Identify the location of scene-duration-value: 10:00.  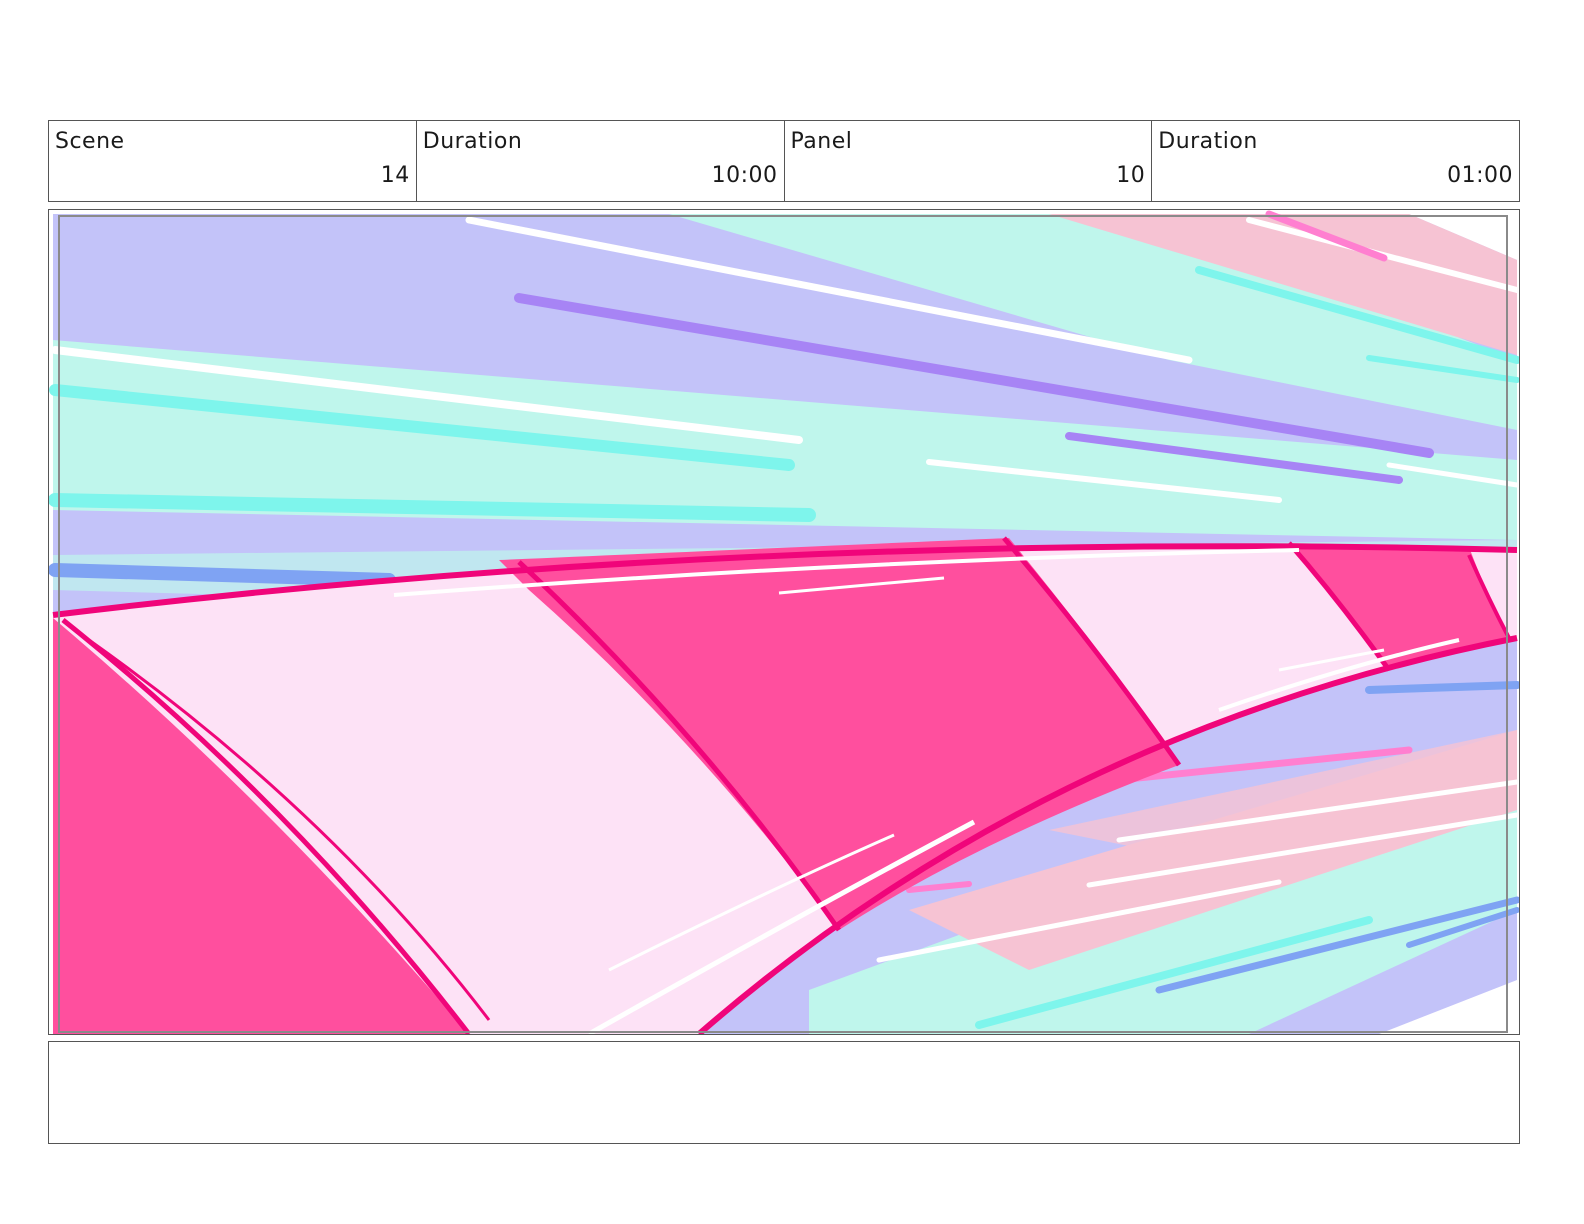
(744, 175).